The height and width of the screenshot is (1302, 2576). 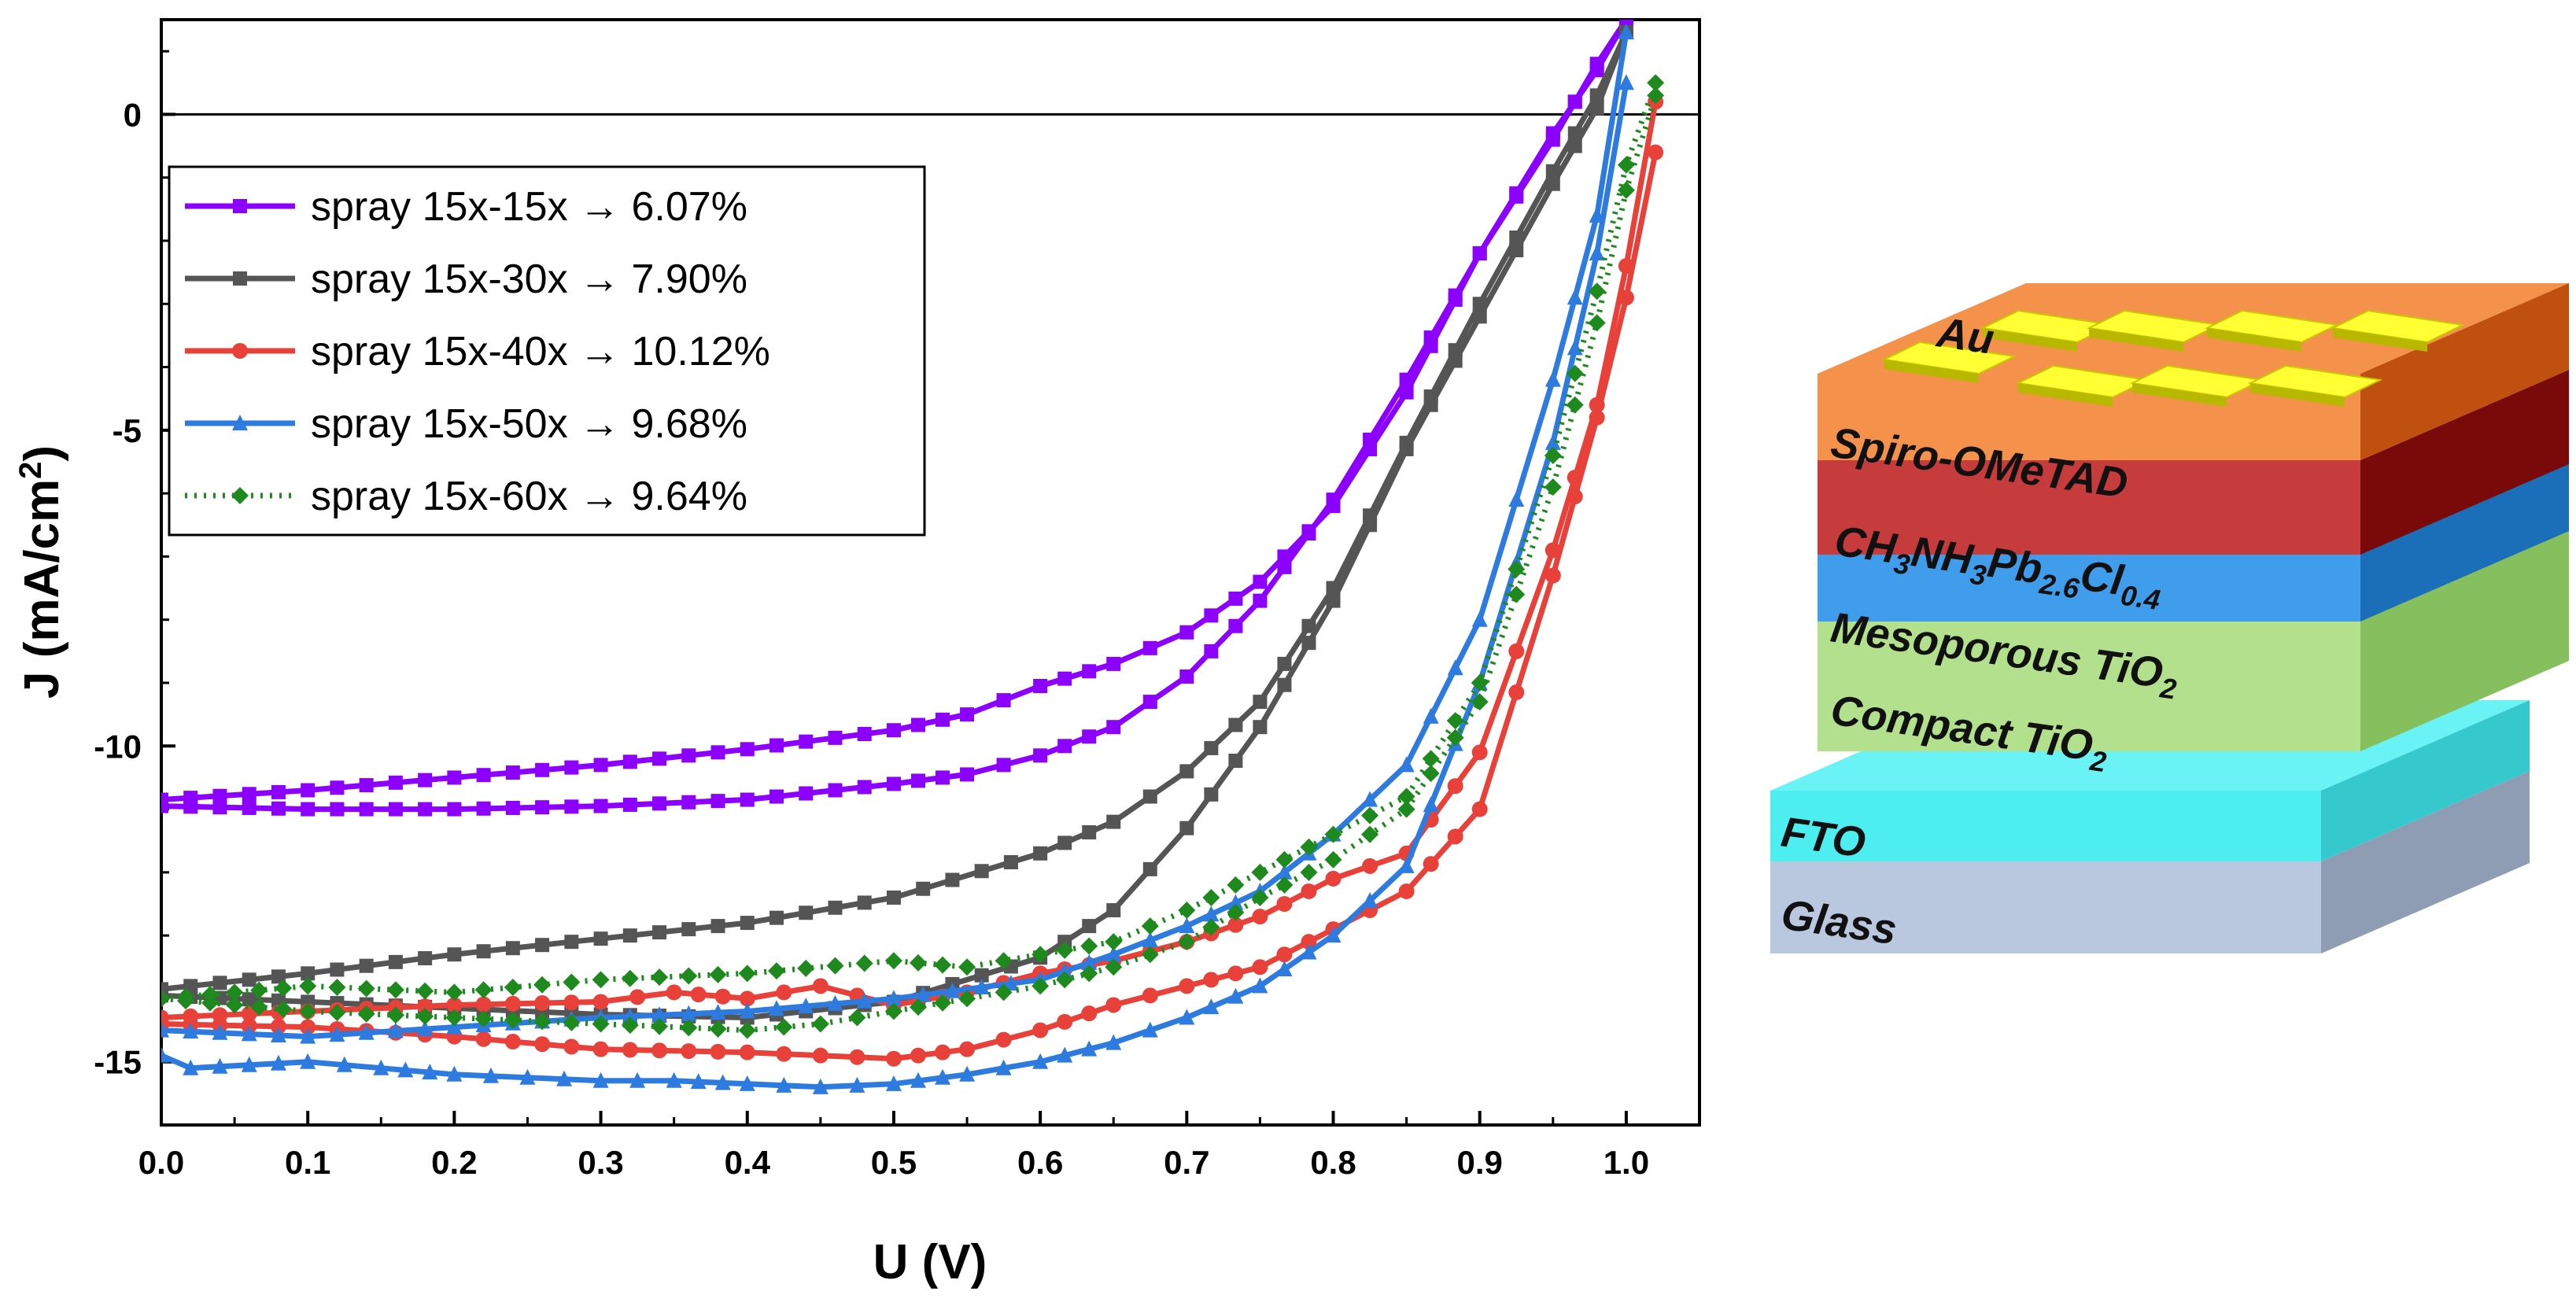 What do you see at coordinates (127, 430) in the screenshot?
I see `y-tick-label: -5` at bounding box center [127, 430].